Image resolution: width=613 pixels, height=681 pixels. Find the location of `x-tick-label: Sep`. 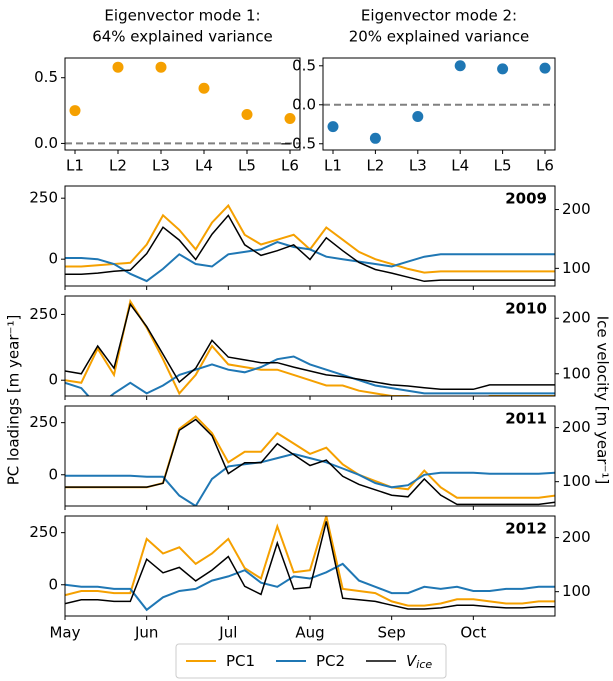

x-tick-label: Sep is located at coordinates (392, 633).